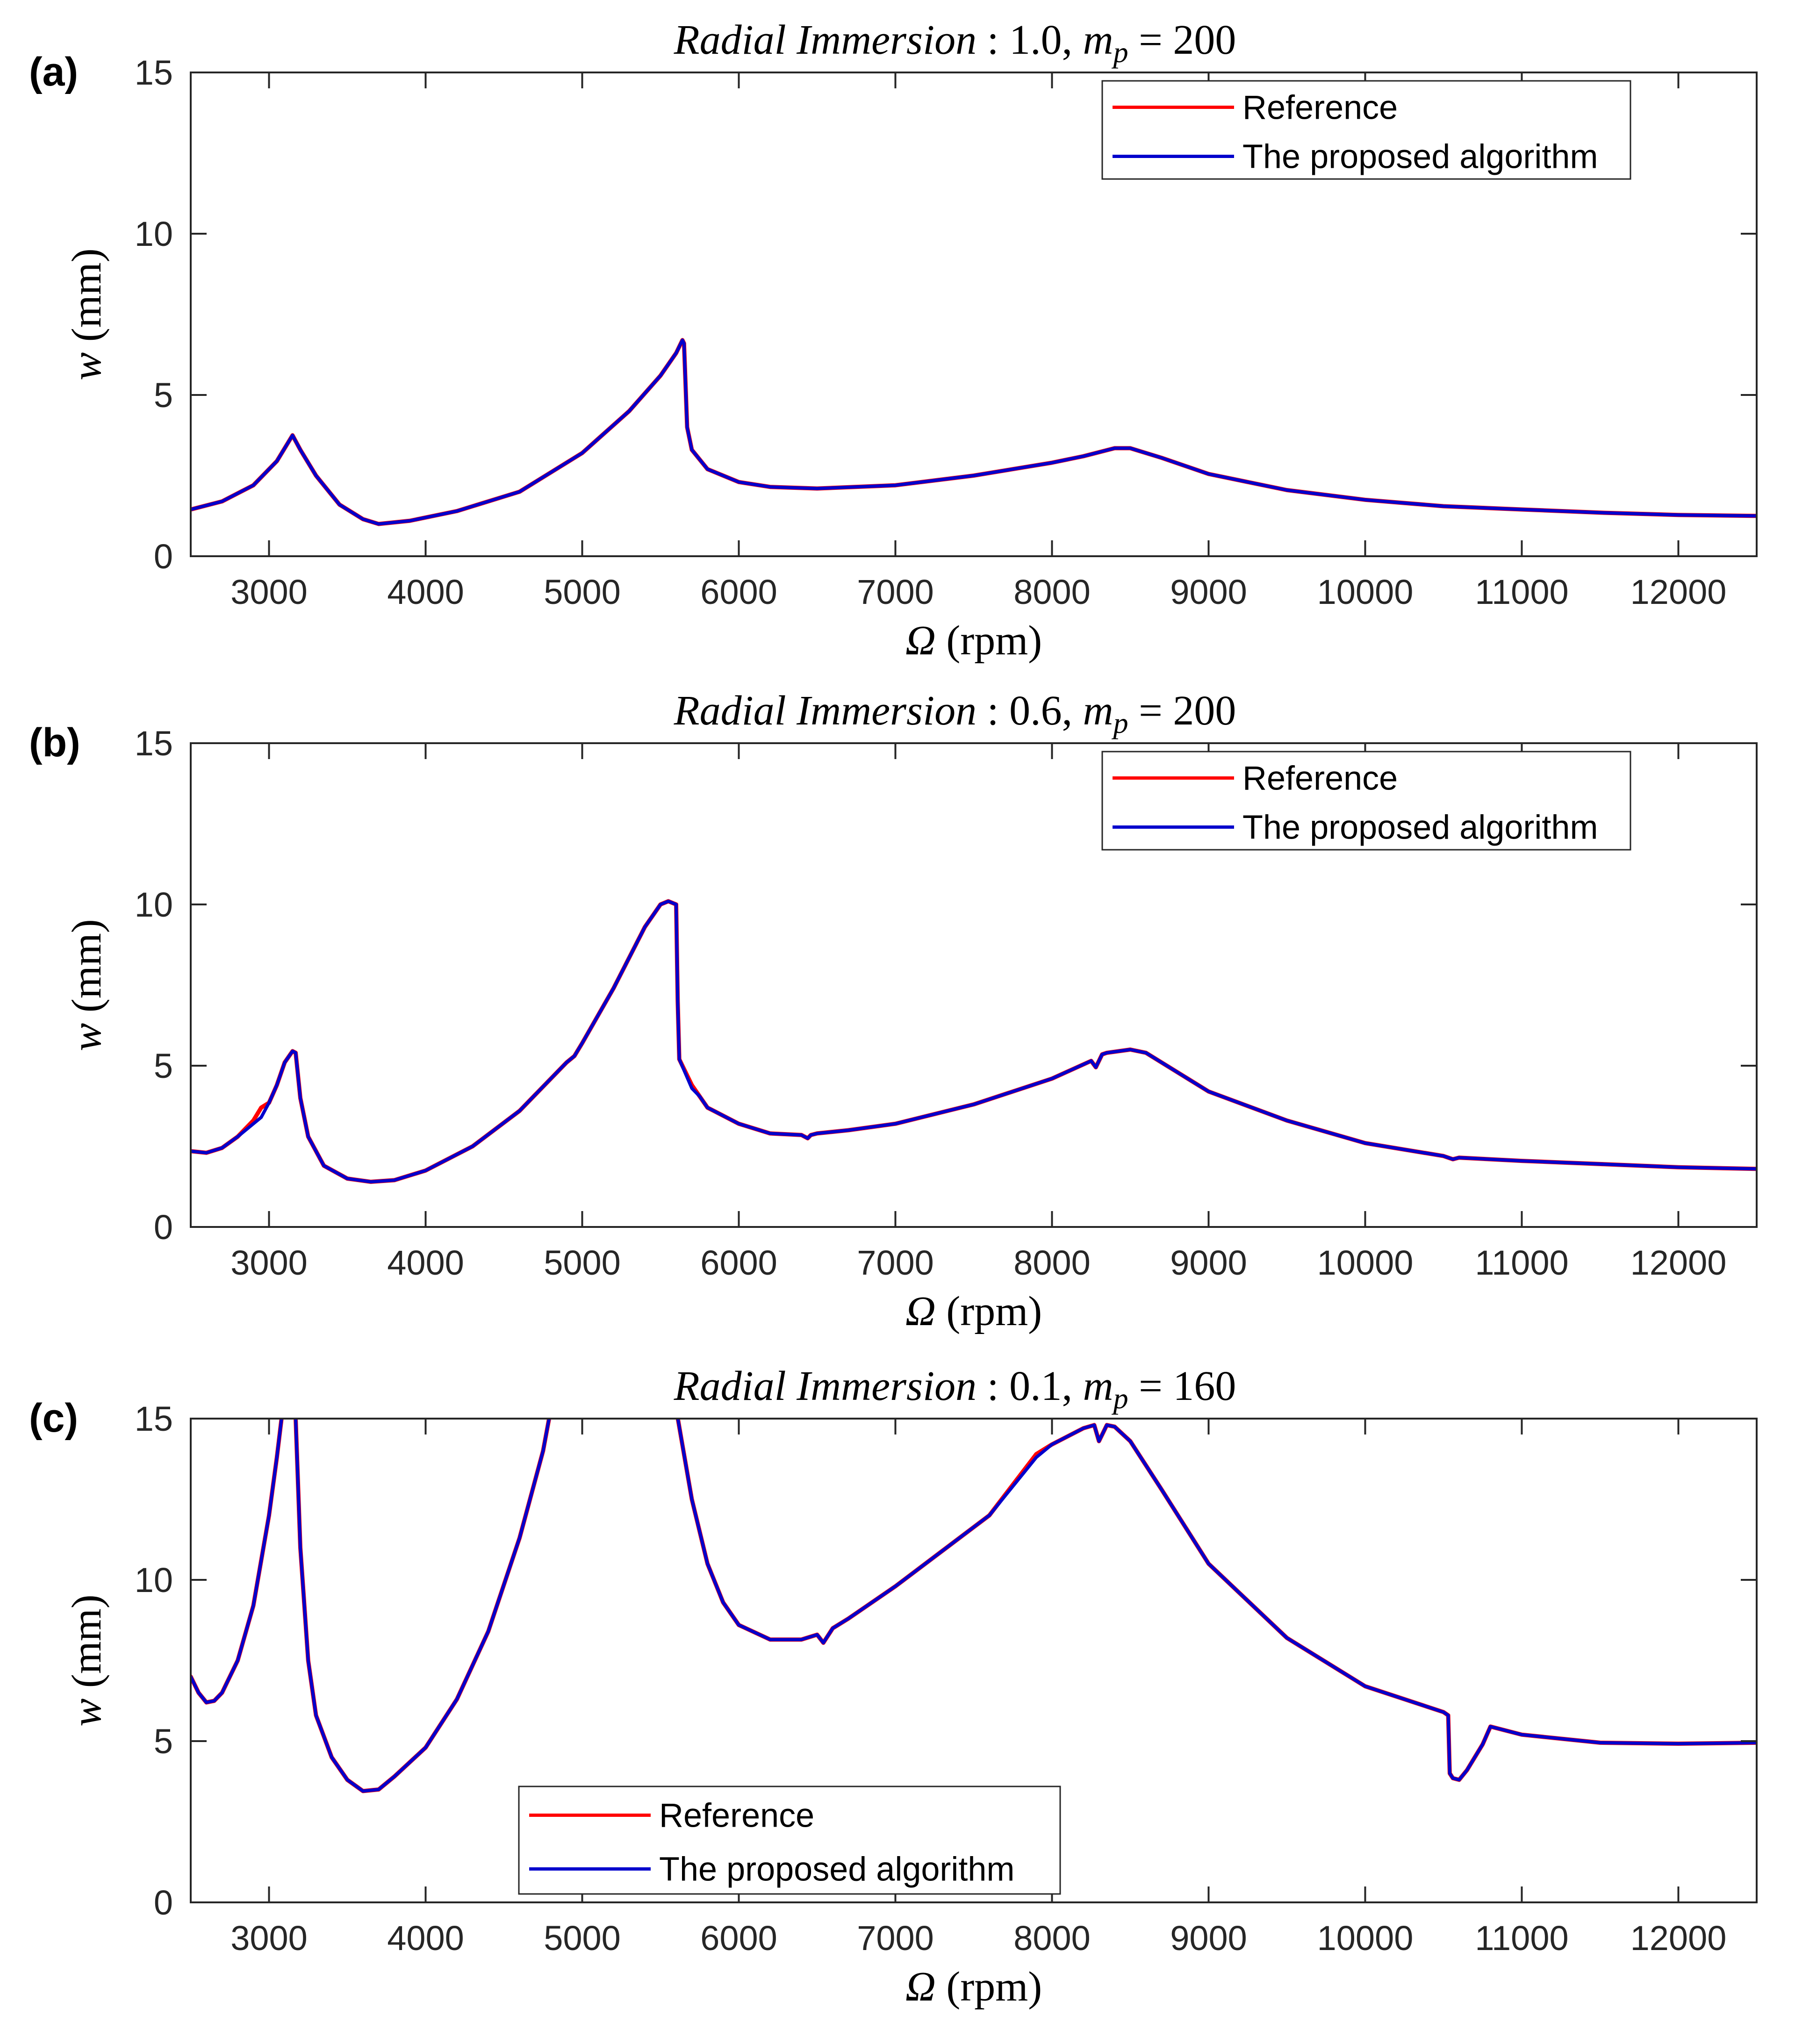 This screenshot has height=2044, width=1795. Describe the element at coordinates (54, 72) in the screenshot. I see `panel-label: (a)` at that location.